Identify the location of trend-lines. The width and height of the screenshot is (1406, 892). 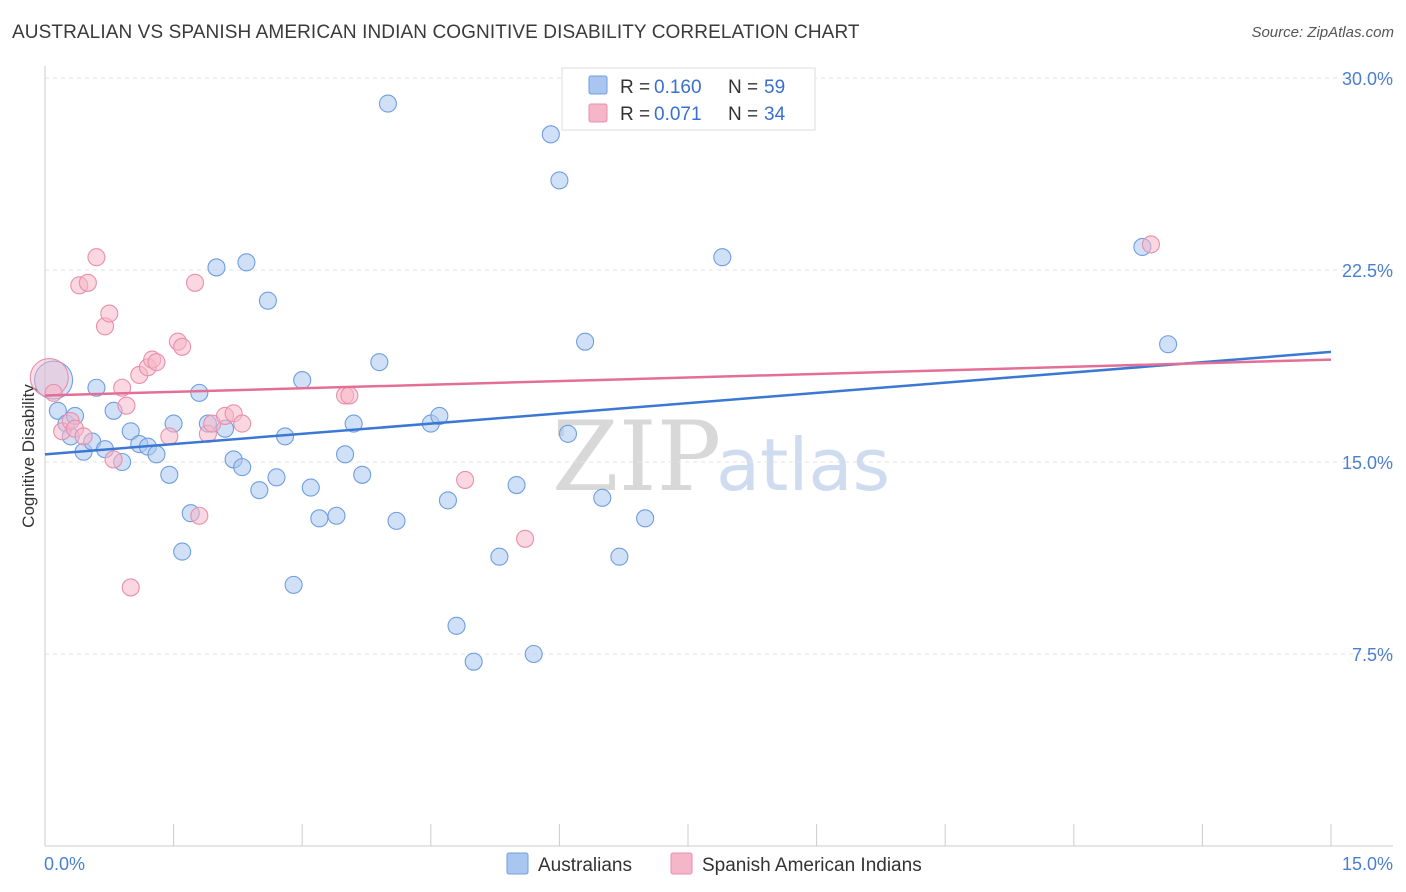
(688, 403).